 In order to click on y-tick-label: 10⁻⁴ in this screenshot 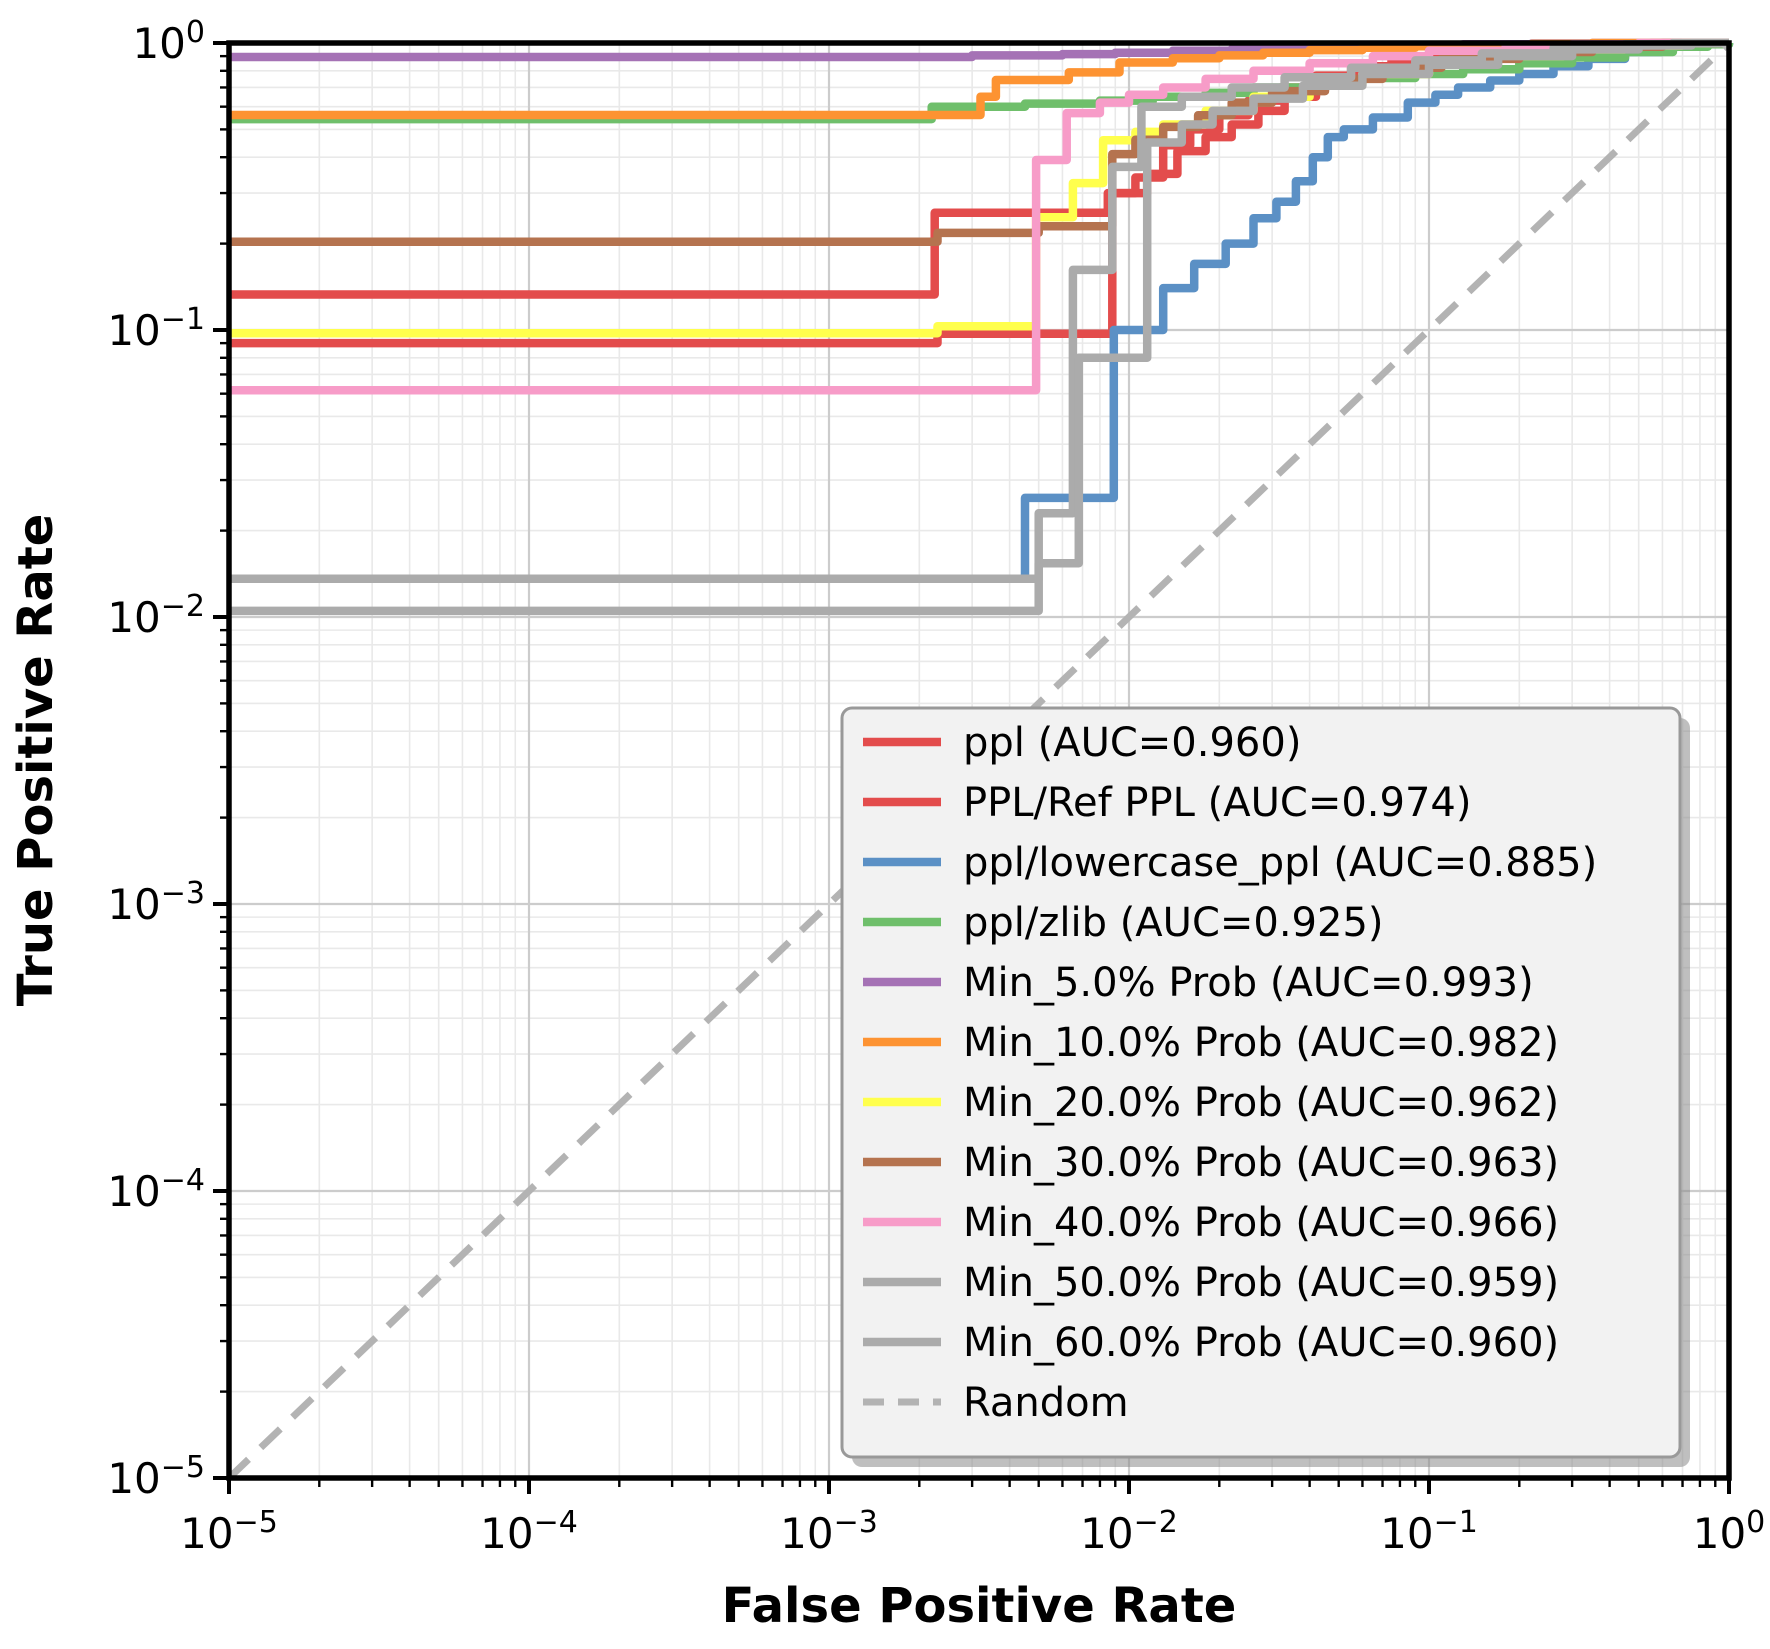, I will do `click(156, 1189)`.